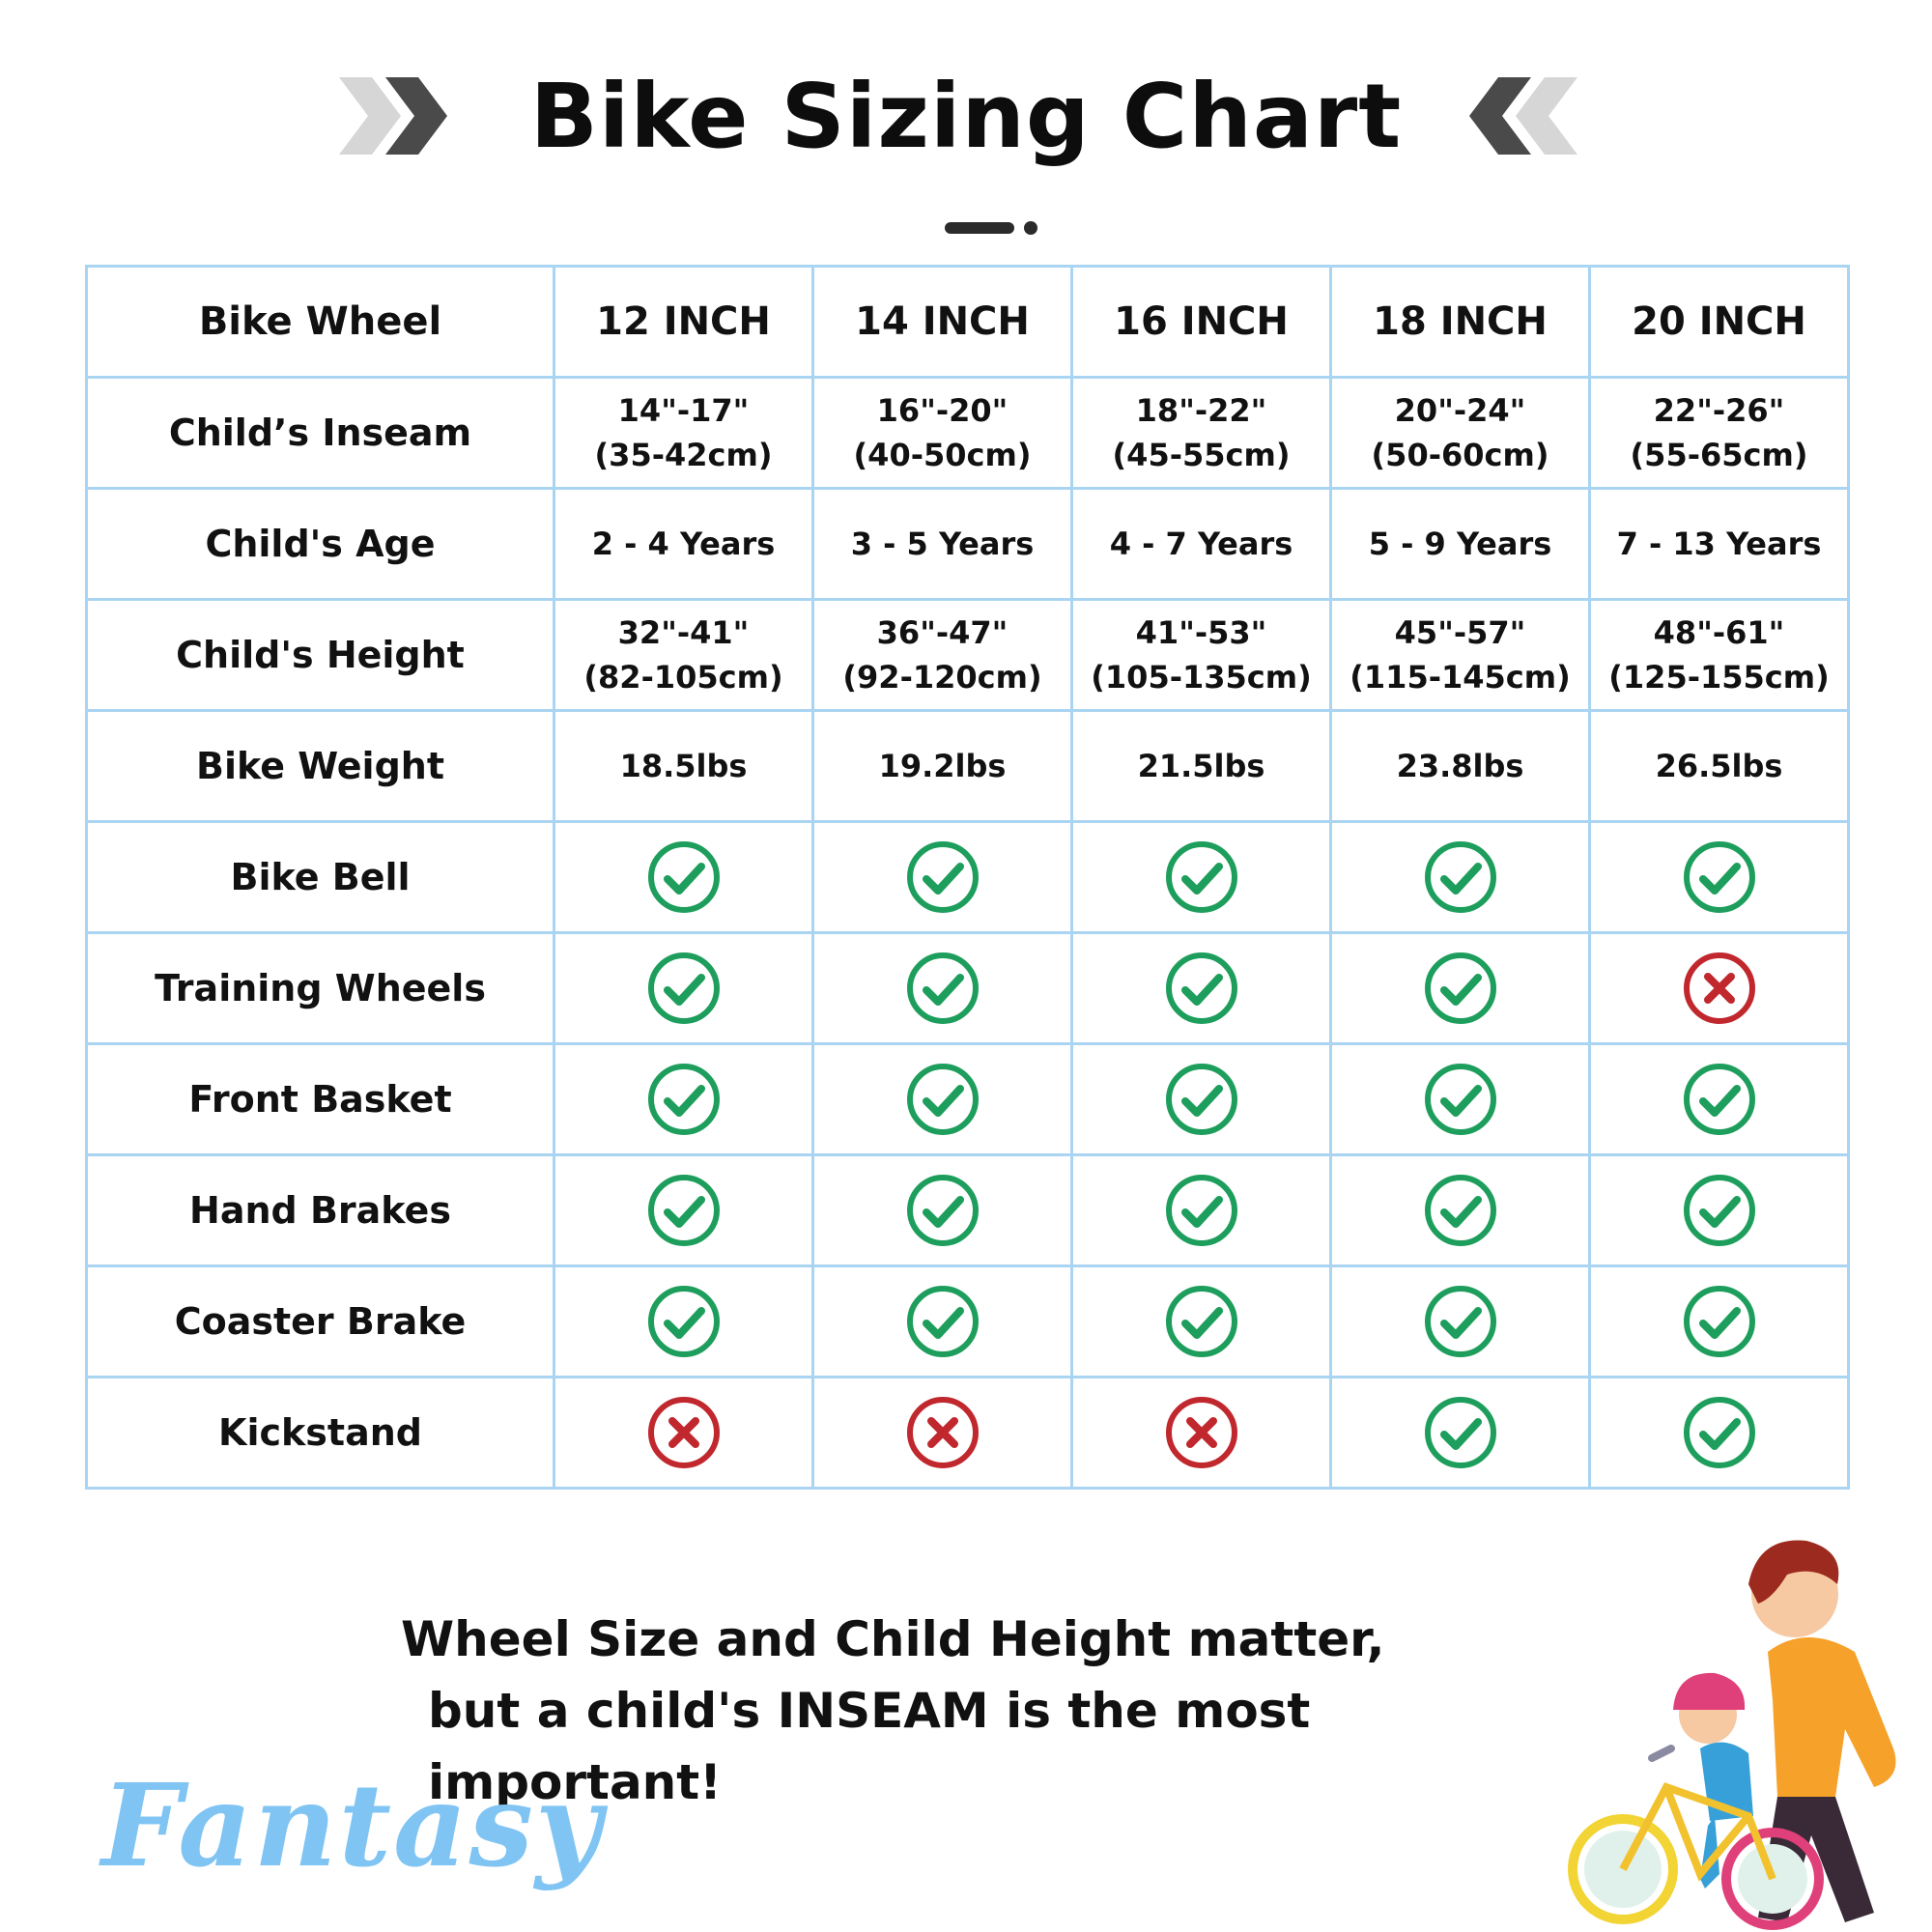  What do you see at coordinates (352, 1825) in the screenshot?
I see `brand-logo: Fantasy` at bounding box center [352, 1825].